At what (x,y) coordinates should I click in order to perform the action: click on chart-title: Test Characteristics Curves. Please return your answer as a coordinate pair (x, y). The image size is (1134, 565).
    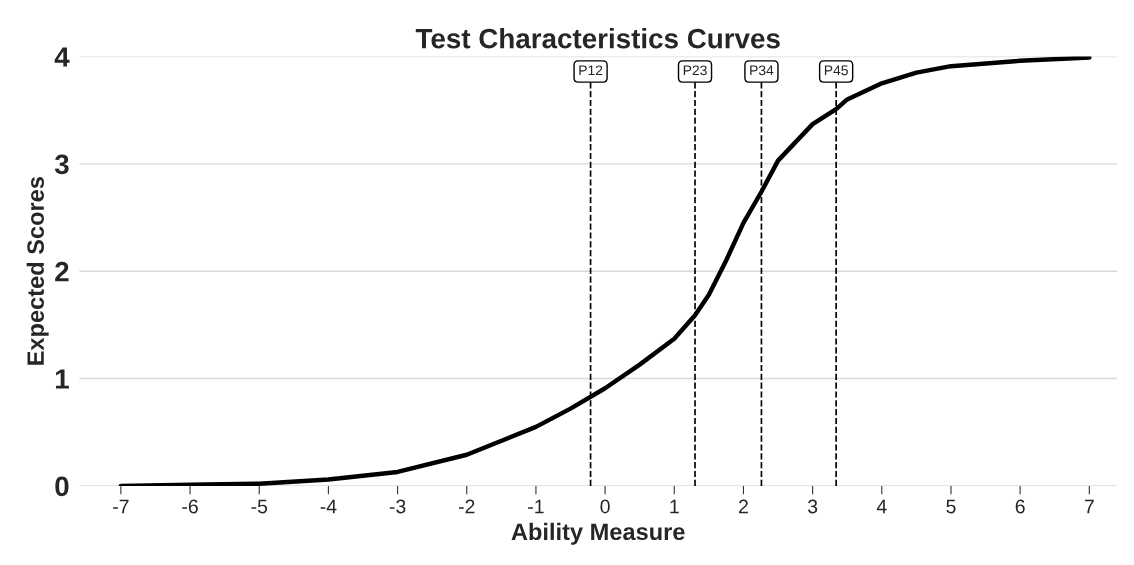
    Looking at the image, I should click on (597, 38).